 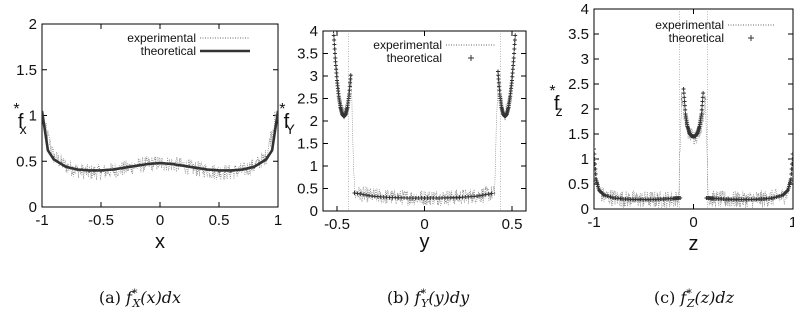 What do you see at coordinates (314, 31) in the screenshot?
I see `y-tick-label: 4` at bounding box center [314, 31].